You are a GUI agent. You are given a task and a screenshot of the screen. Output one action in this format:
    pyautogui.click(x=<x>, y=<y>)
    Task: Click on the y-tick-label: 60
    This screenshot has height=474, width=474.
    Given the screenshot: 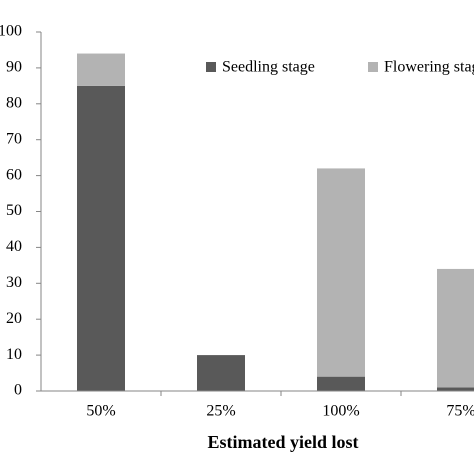 What is the action you would take?
    pyautogui.click(x=14, y=174)
    